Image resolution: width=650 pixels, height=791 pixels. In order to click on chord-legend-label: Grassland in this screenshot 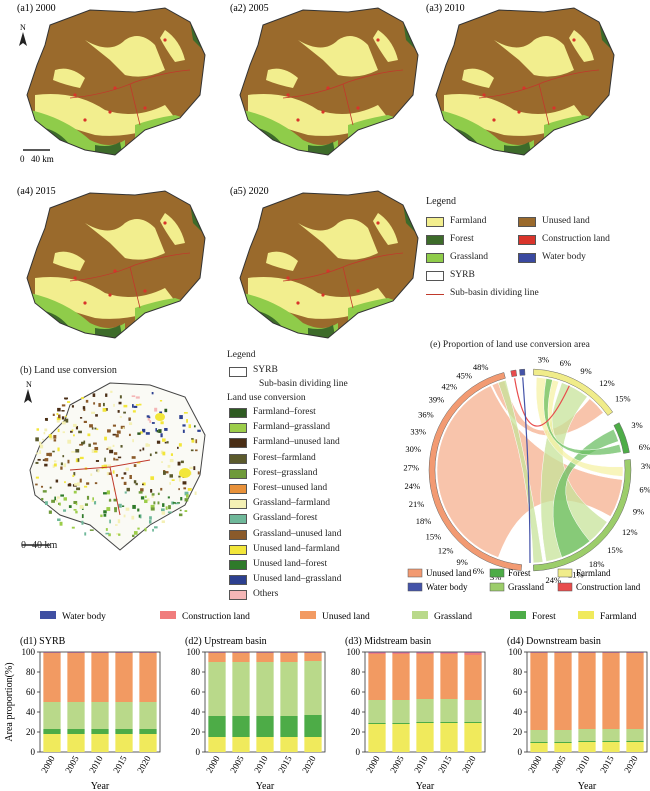, I will do `click(526, 587)`.